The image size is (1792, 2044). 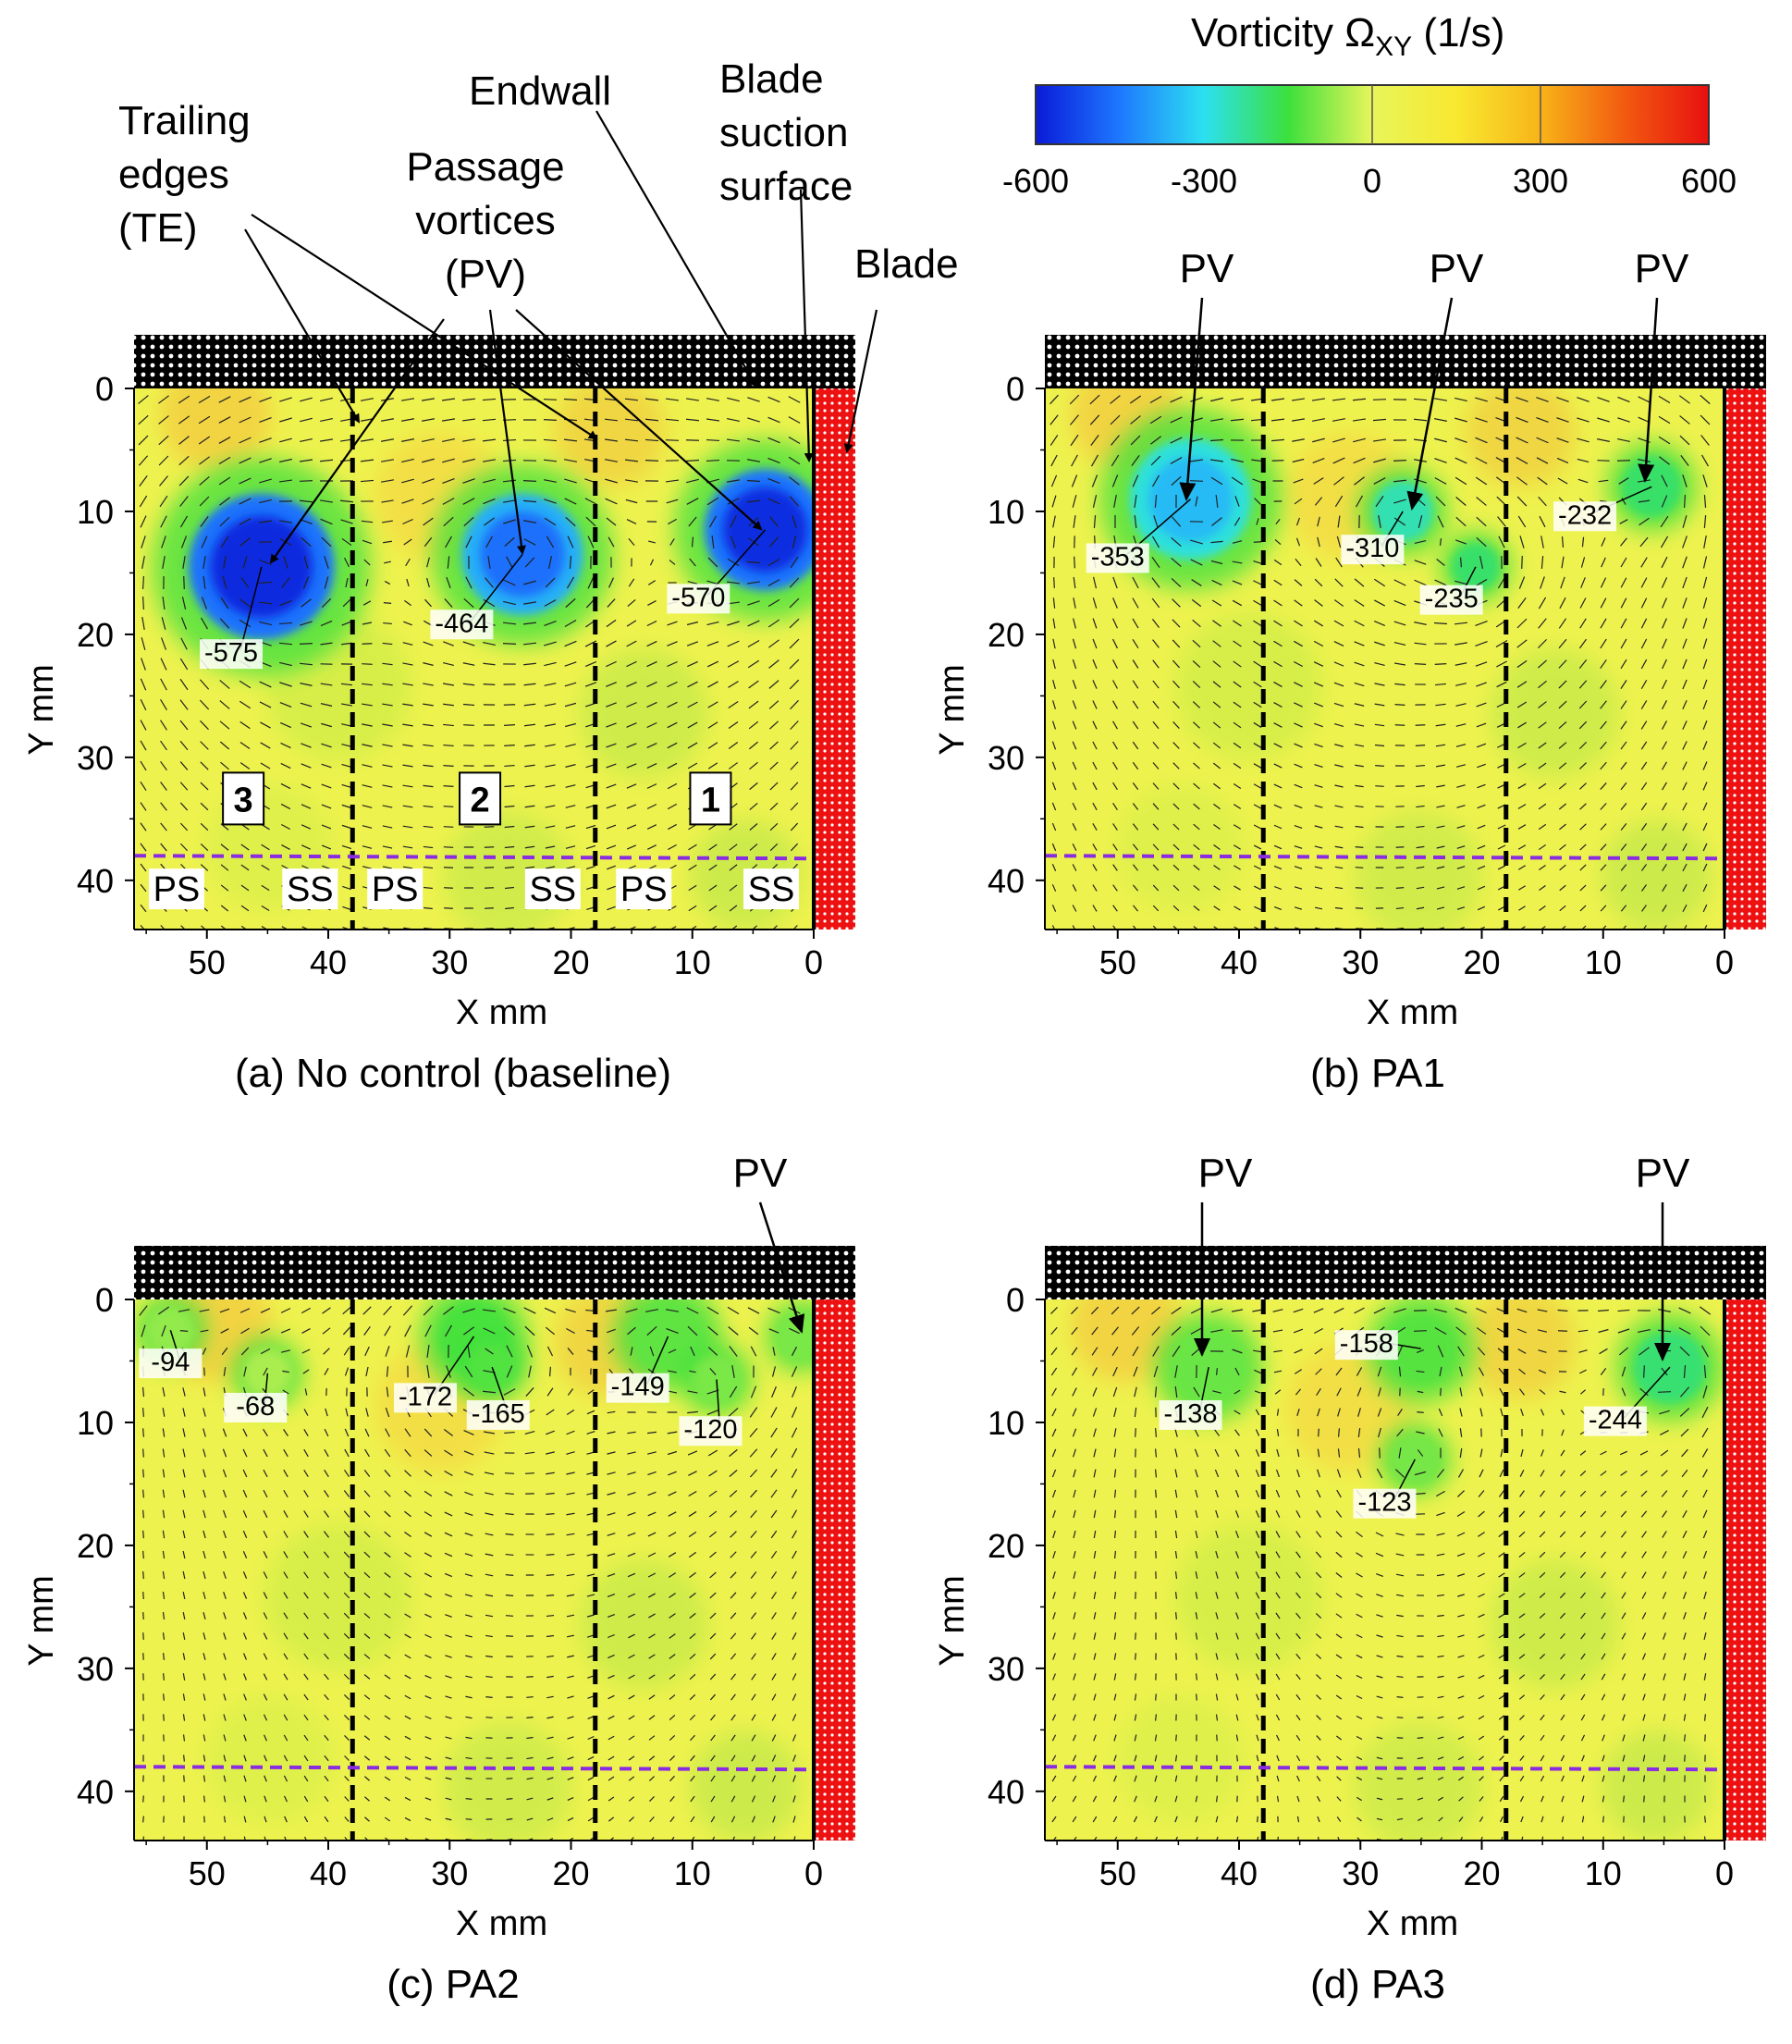 I want to click on y-tick-label: 10, so click(x=1006, y=512).